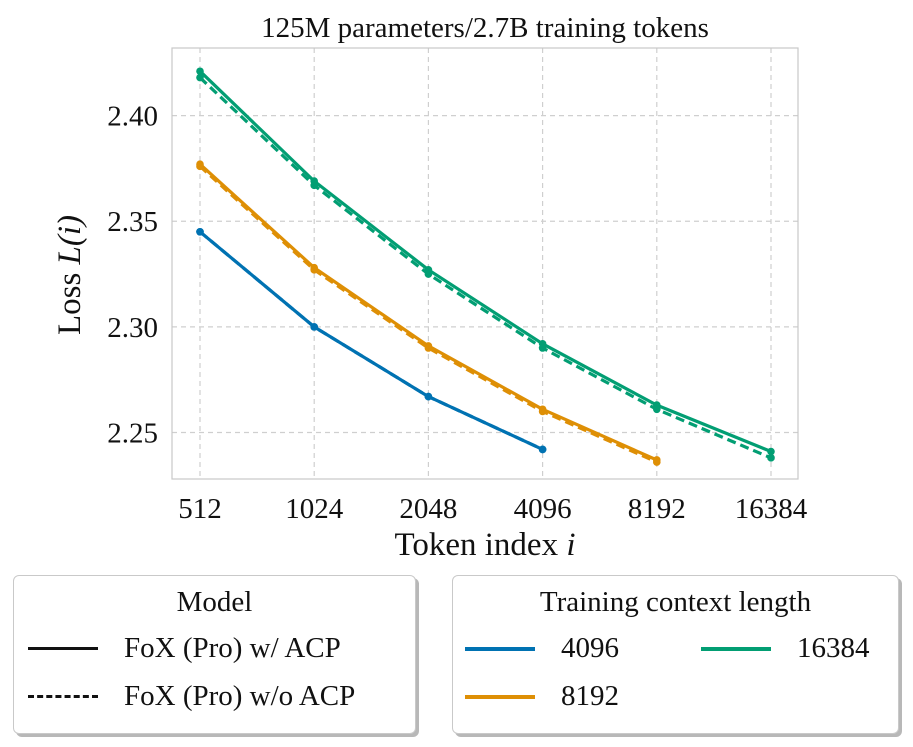 The image size is (913, 747). What do you see at coordinates (70, 240) in the screenshot?
I see `y-axis-label-var: L(i)` at bounding box center [70, 240].